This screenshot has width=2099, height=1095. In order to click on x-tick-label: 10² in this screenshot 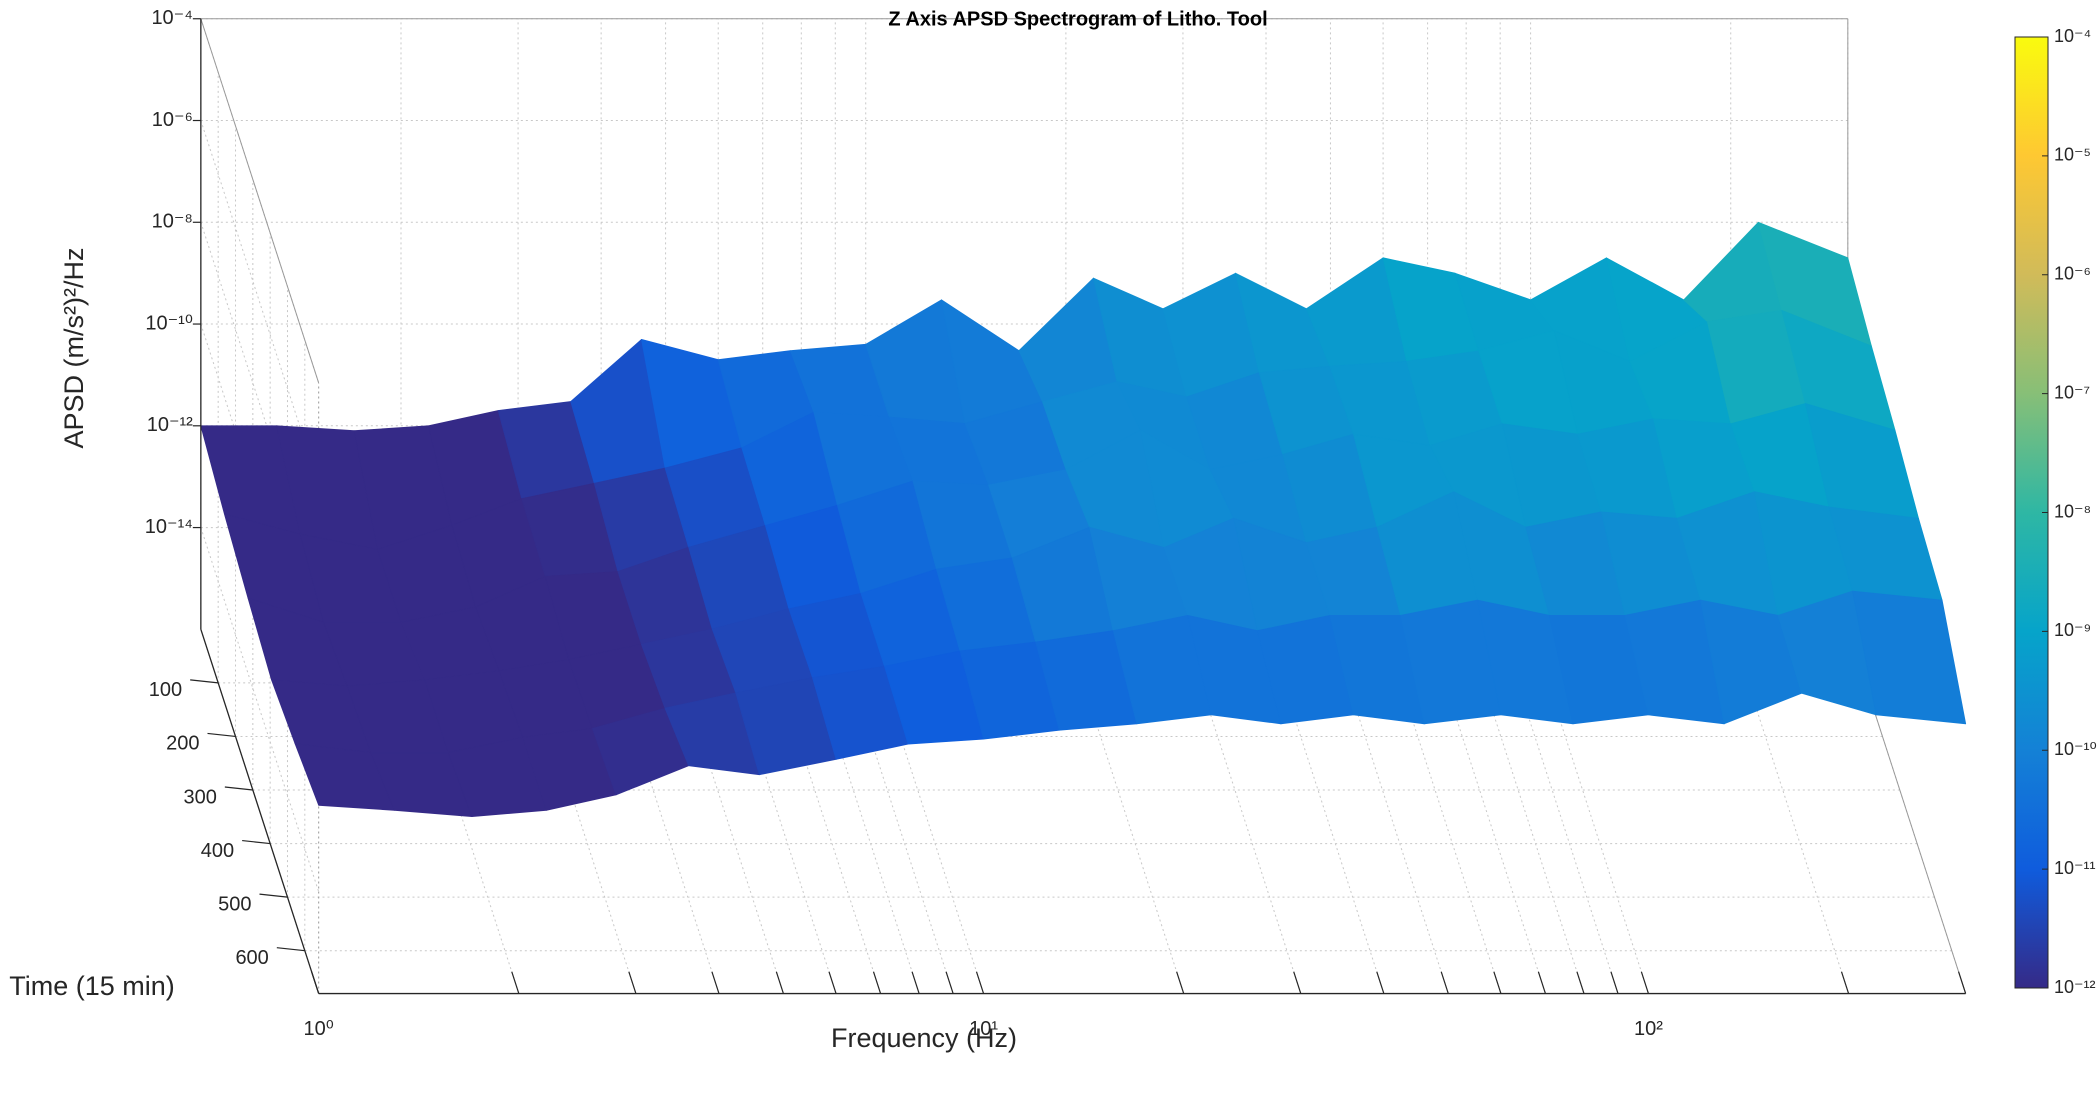, I will do `click(1648, 1029)`.